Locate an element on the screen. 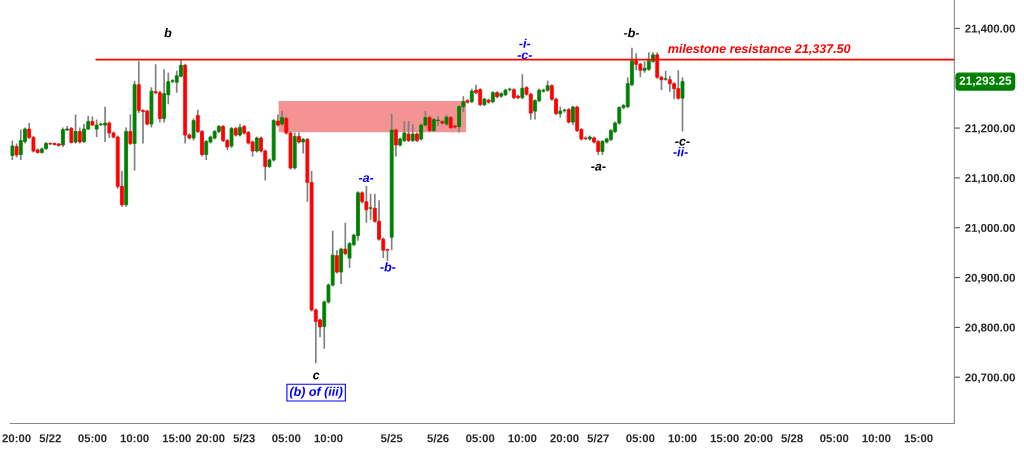 This screenshot has width=1024, height=453. y-tick-label: 21,000.00 is located at coordinates (990, 228).